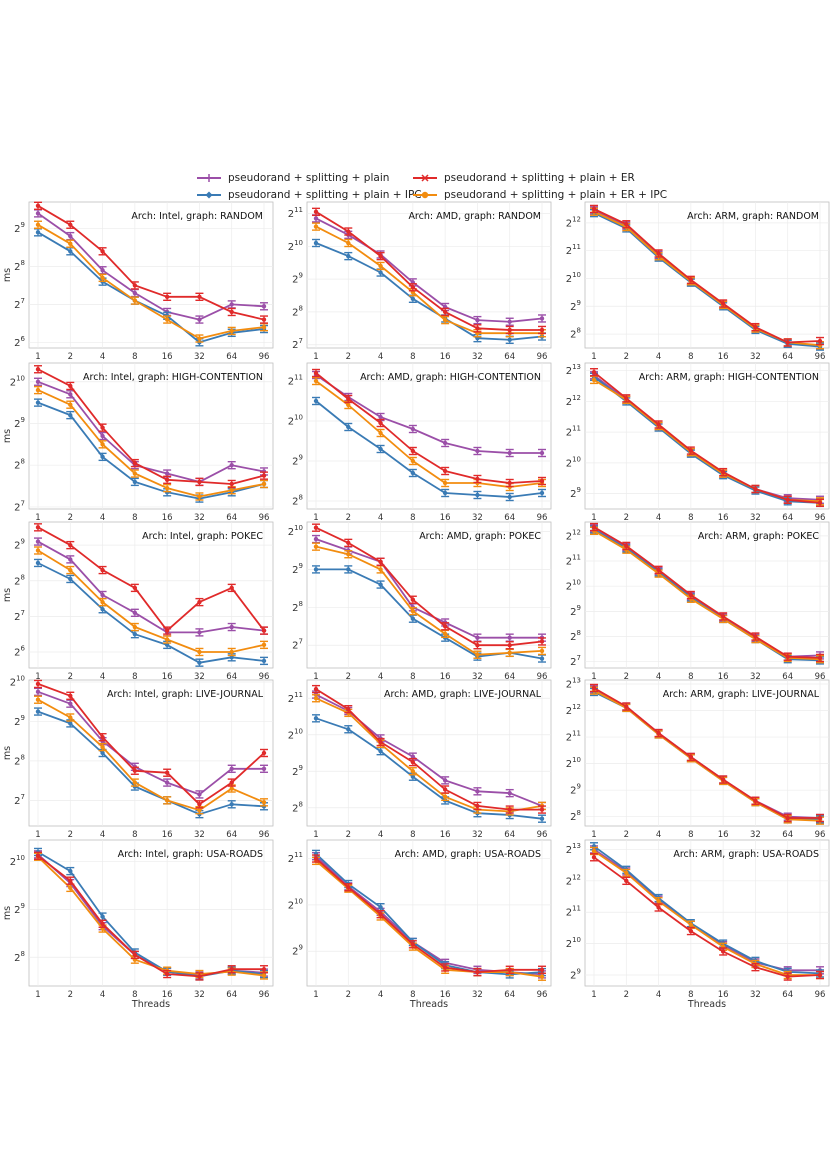 The height and width of the screenshot is (1175, 831). I want to click on y-tick-exponent: 12, so click(576, 877).